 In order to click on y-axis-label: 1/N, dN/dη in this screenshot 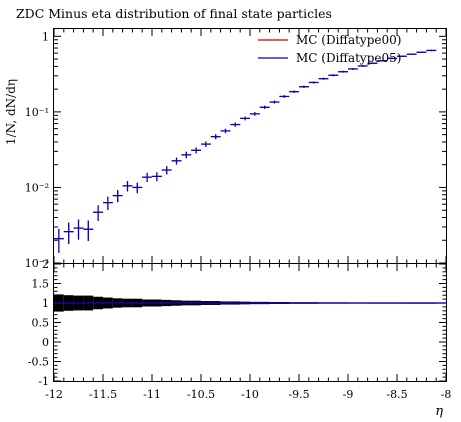, I will do `click(11, 112)`.